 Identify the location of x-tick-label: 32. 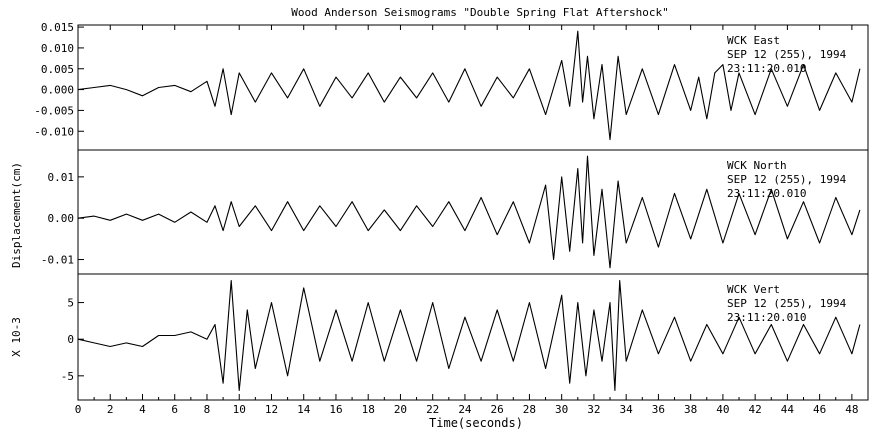
(593, 409).